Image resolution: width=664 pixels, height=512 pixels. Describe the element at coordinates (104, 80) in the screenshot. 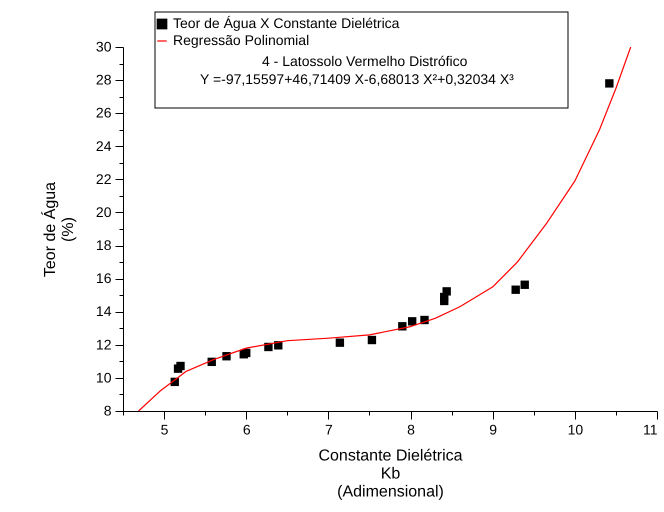

I see `y-tick-label: 28` at that location.